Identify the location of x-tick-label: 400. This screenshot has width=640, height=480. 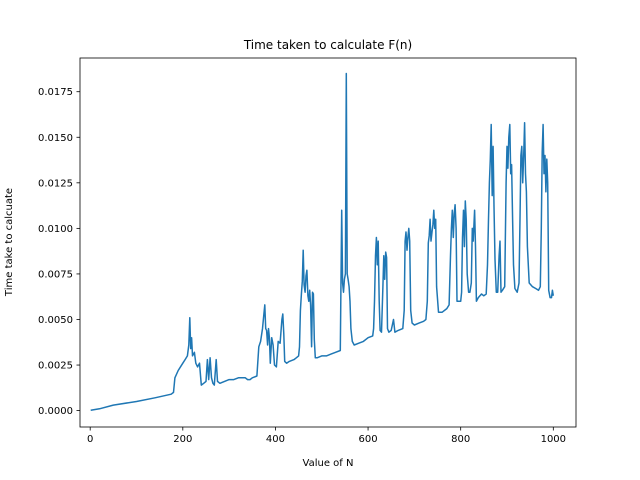
(275, 439).